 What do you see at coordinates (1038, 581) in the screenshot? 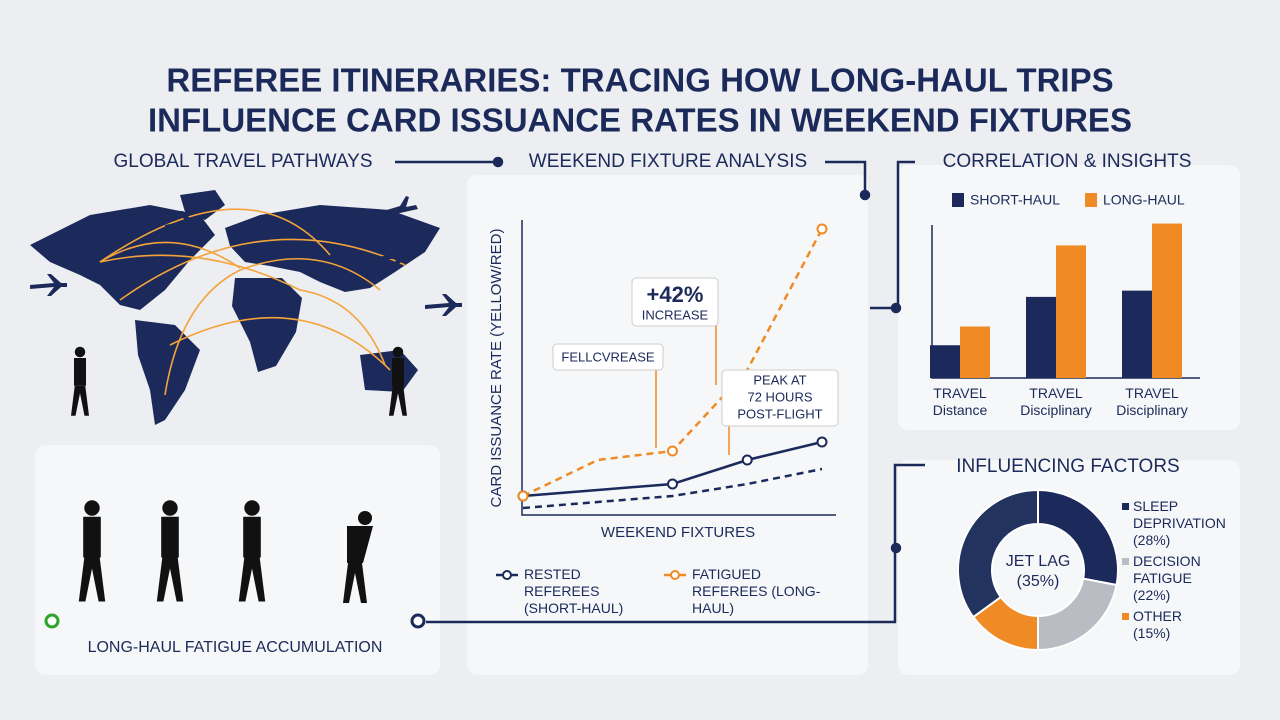
I see `center-label: (35%)` at bounding box center [1038, 581].